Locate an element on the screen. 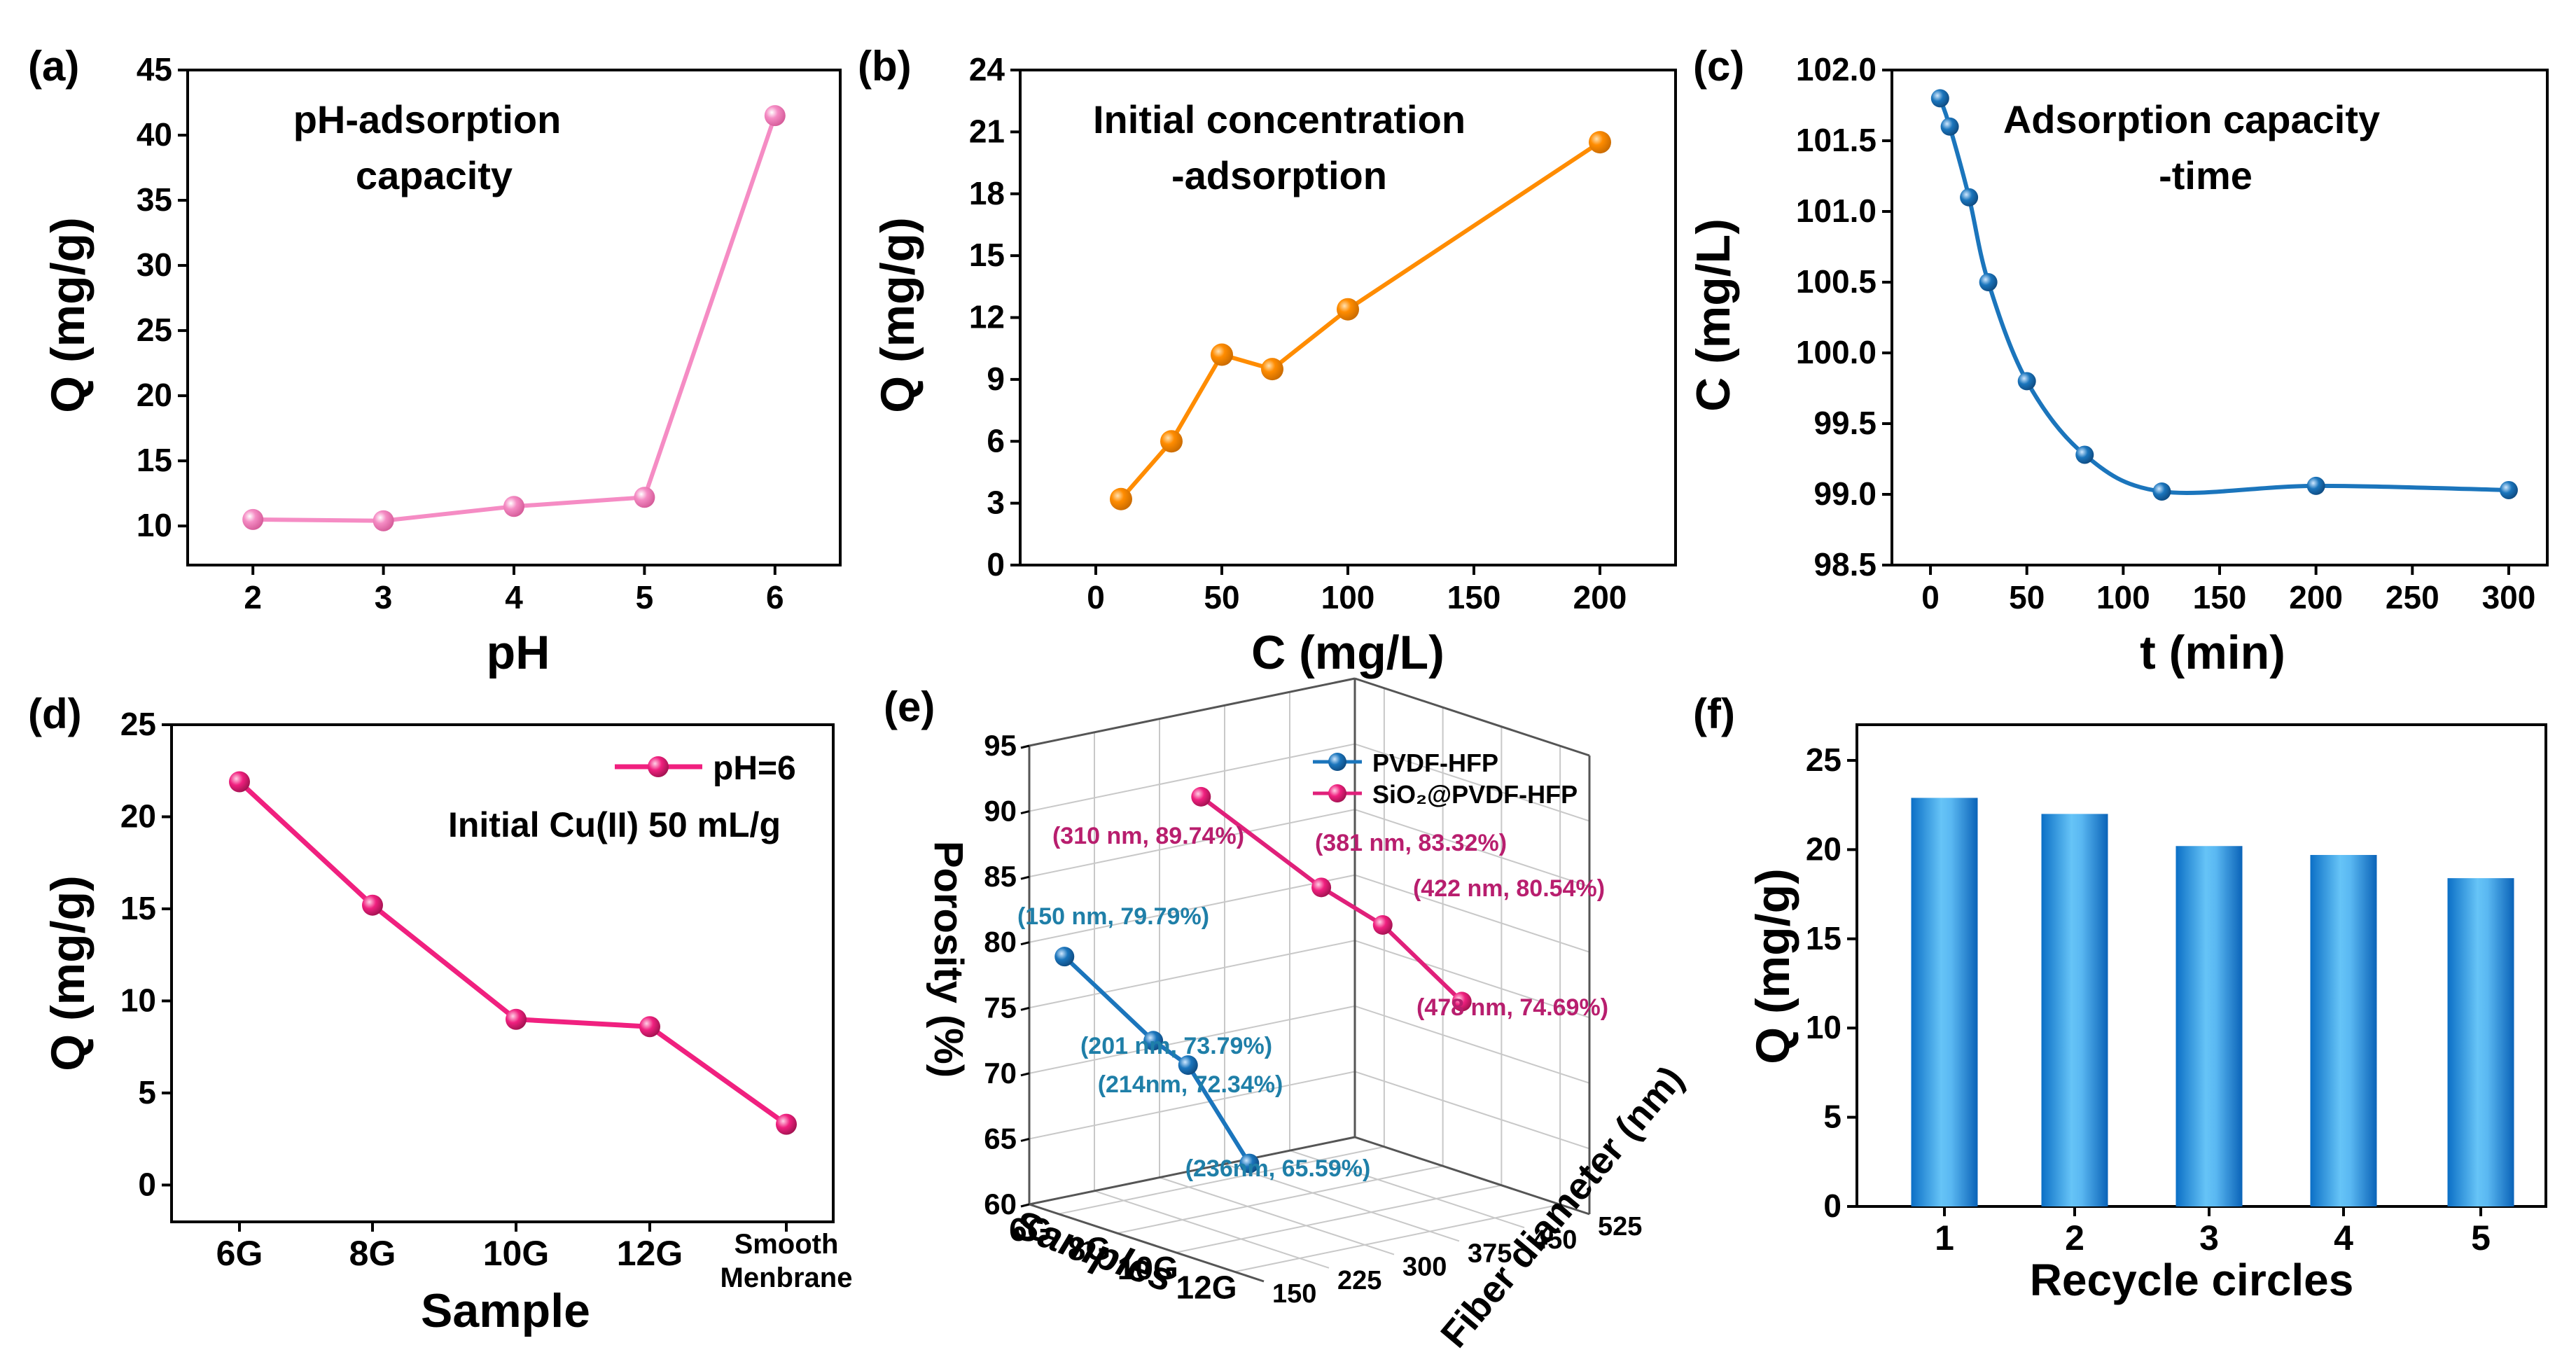 This screenshot has width=2576, height=1364. z-axis-label: Porosity (%) is located at coordinates (948, 960).